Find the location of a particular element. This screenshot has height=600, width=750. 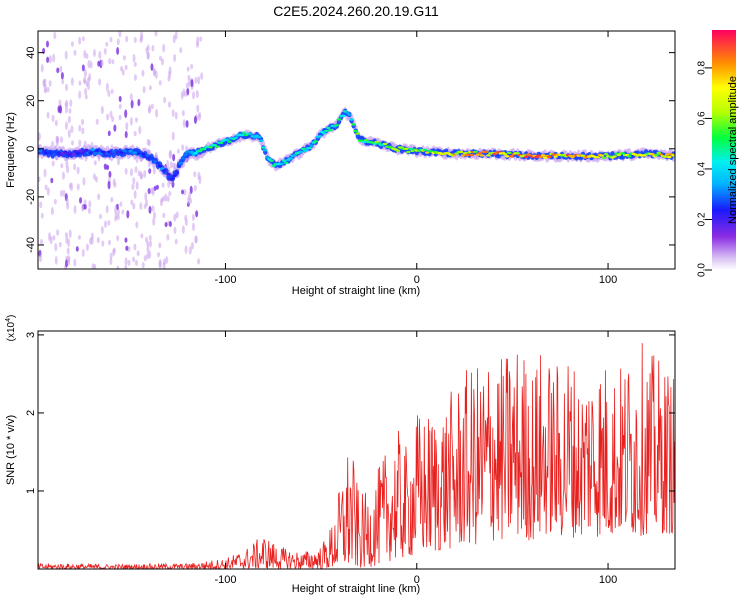

spectrogram-xlabel: Height of straight line (km) is located at coordinates (356, 291).